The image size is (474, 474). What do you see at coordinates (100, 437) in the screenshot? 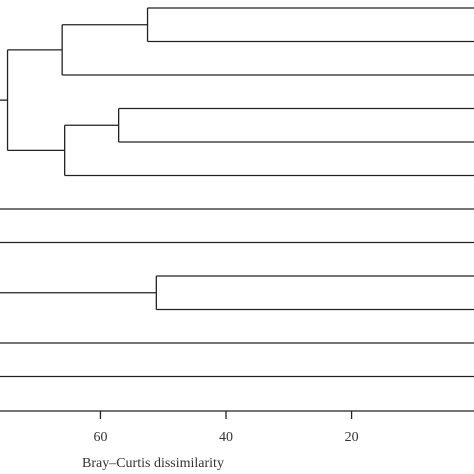
I see `x-tick-label: 60` at bounding box center [100, 437].